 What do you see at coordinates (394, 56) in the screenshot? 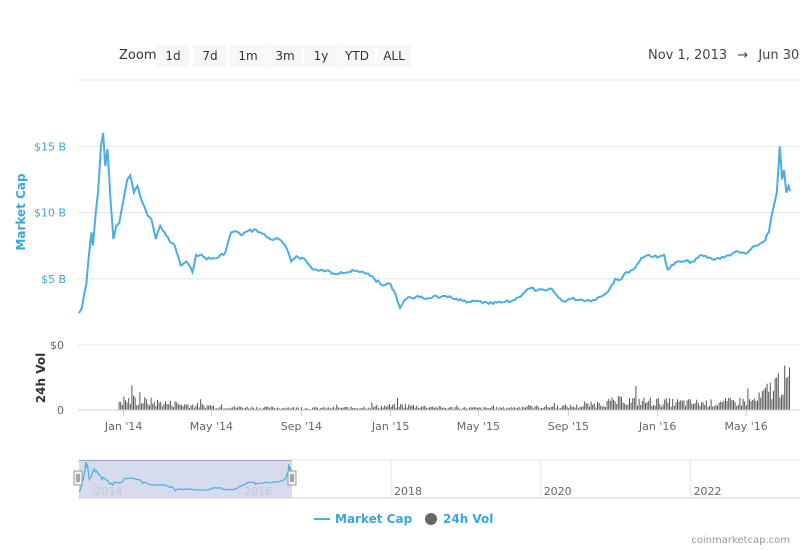
I see `zoom-button-all: ALL` at bounding box center [394, 56].